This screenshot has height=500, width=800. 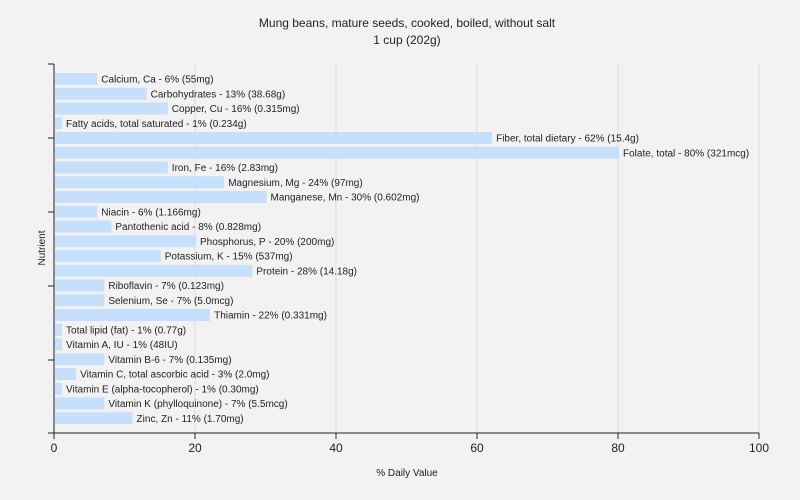 I want to click on x-tick-label-2: 40, so click(x=336, y=448).